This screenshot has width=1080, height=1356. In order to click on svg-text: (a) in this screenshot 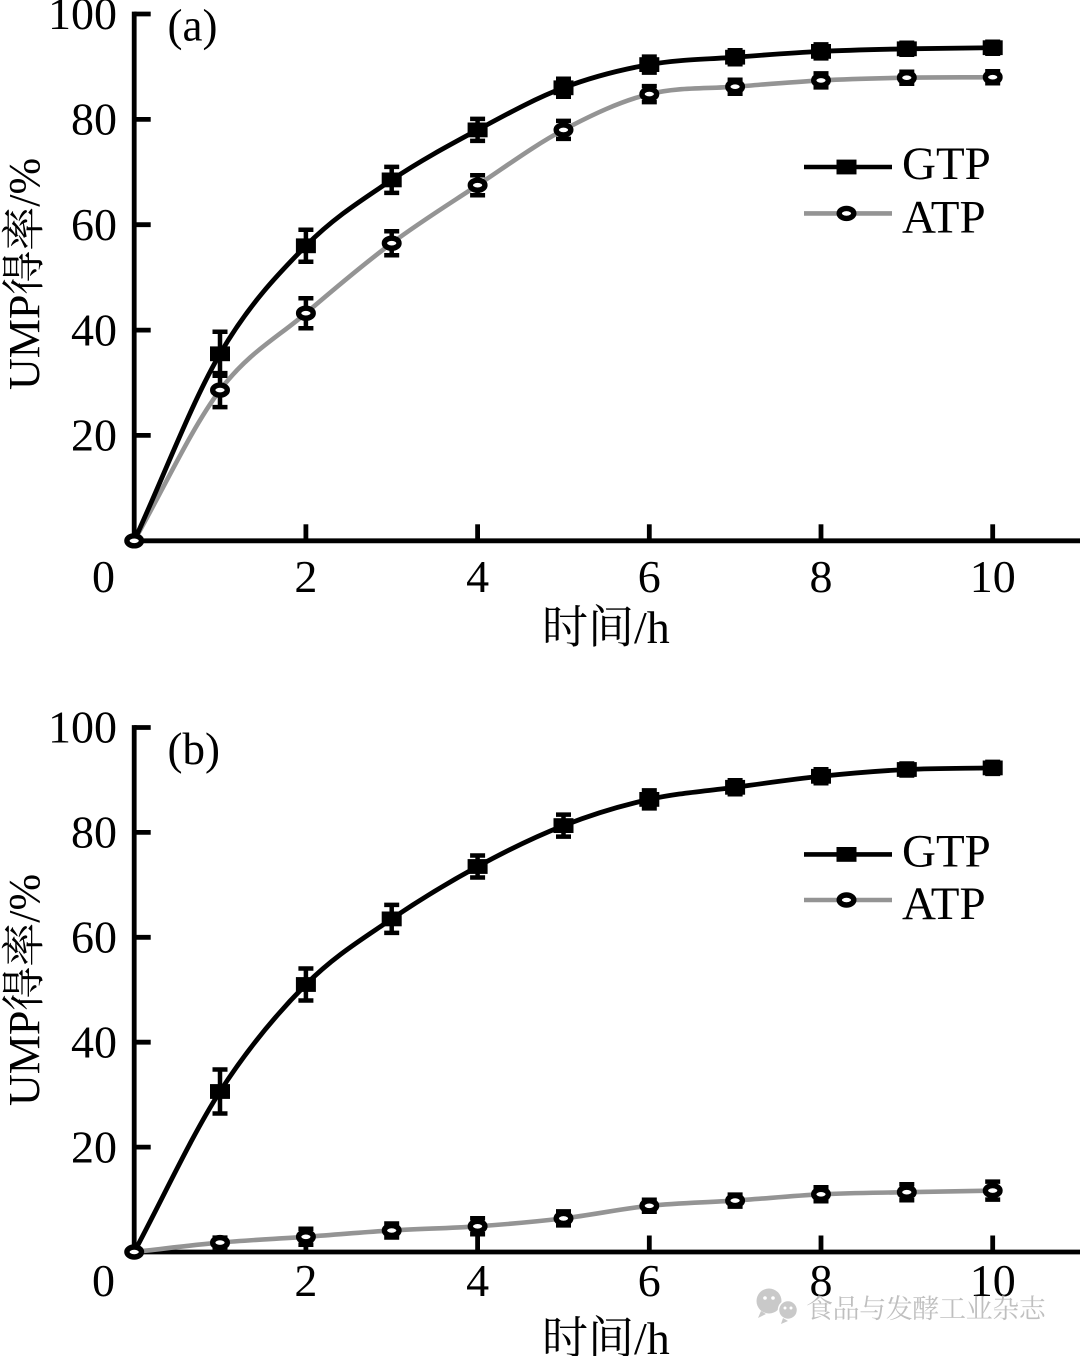, I will do `click(193, 26)`.